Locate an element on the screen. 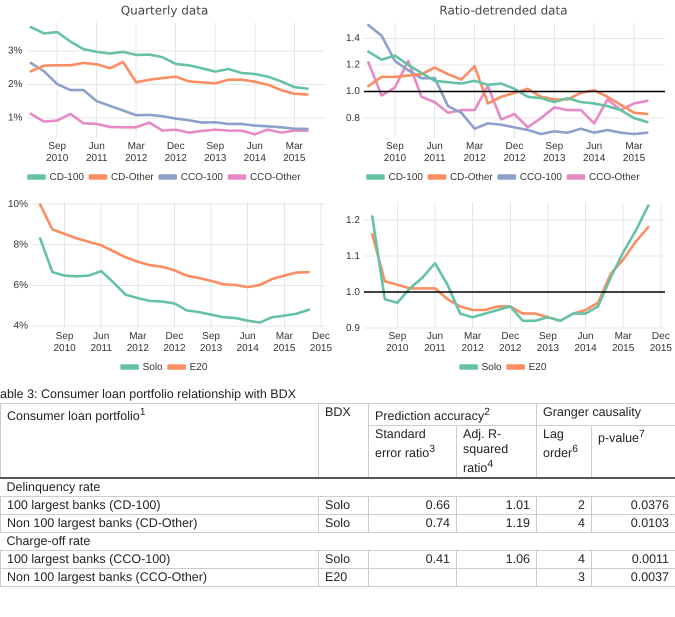 Image resolution: width=675 pixels, height=617 pixels. text: E20 is located at coordinates (343, 577).